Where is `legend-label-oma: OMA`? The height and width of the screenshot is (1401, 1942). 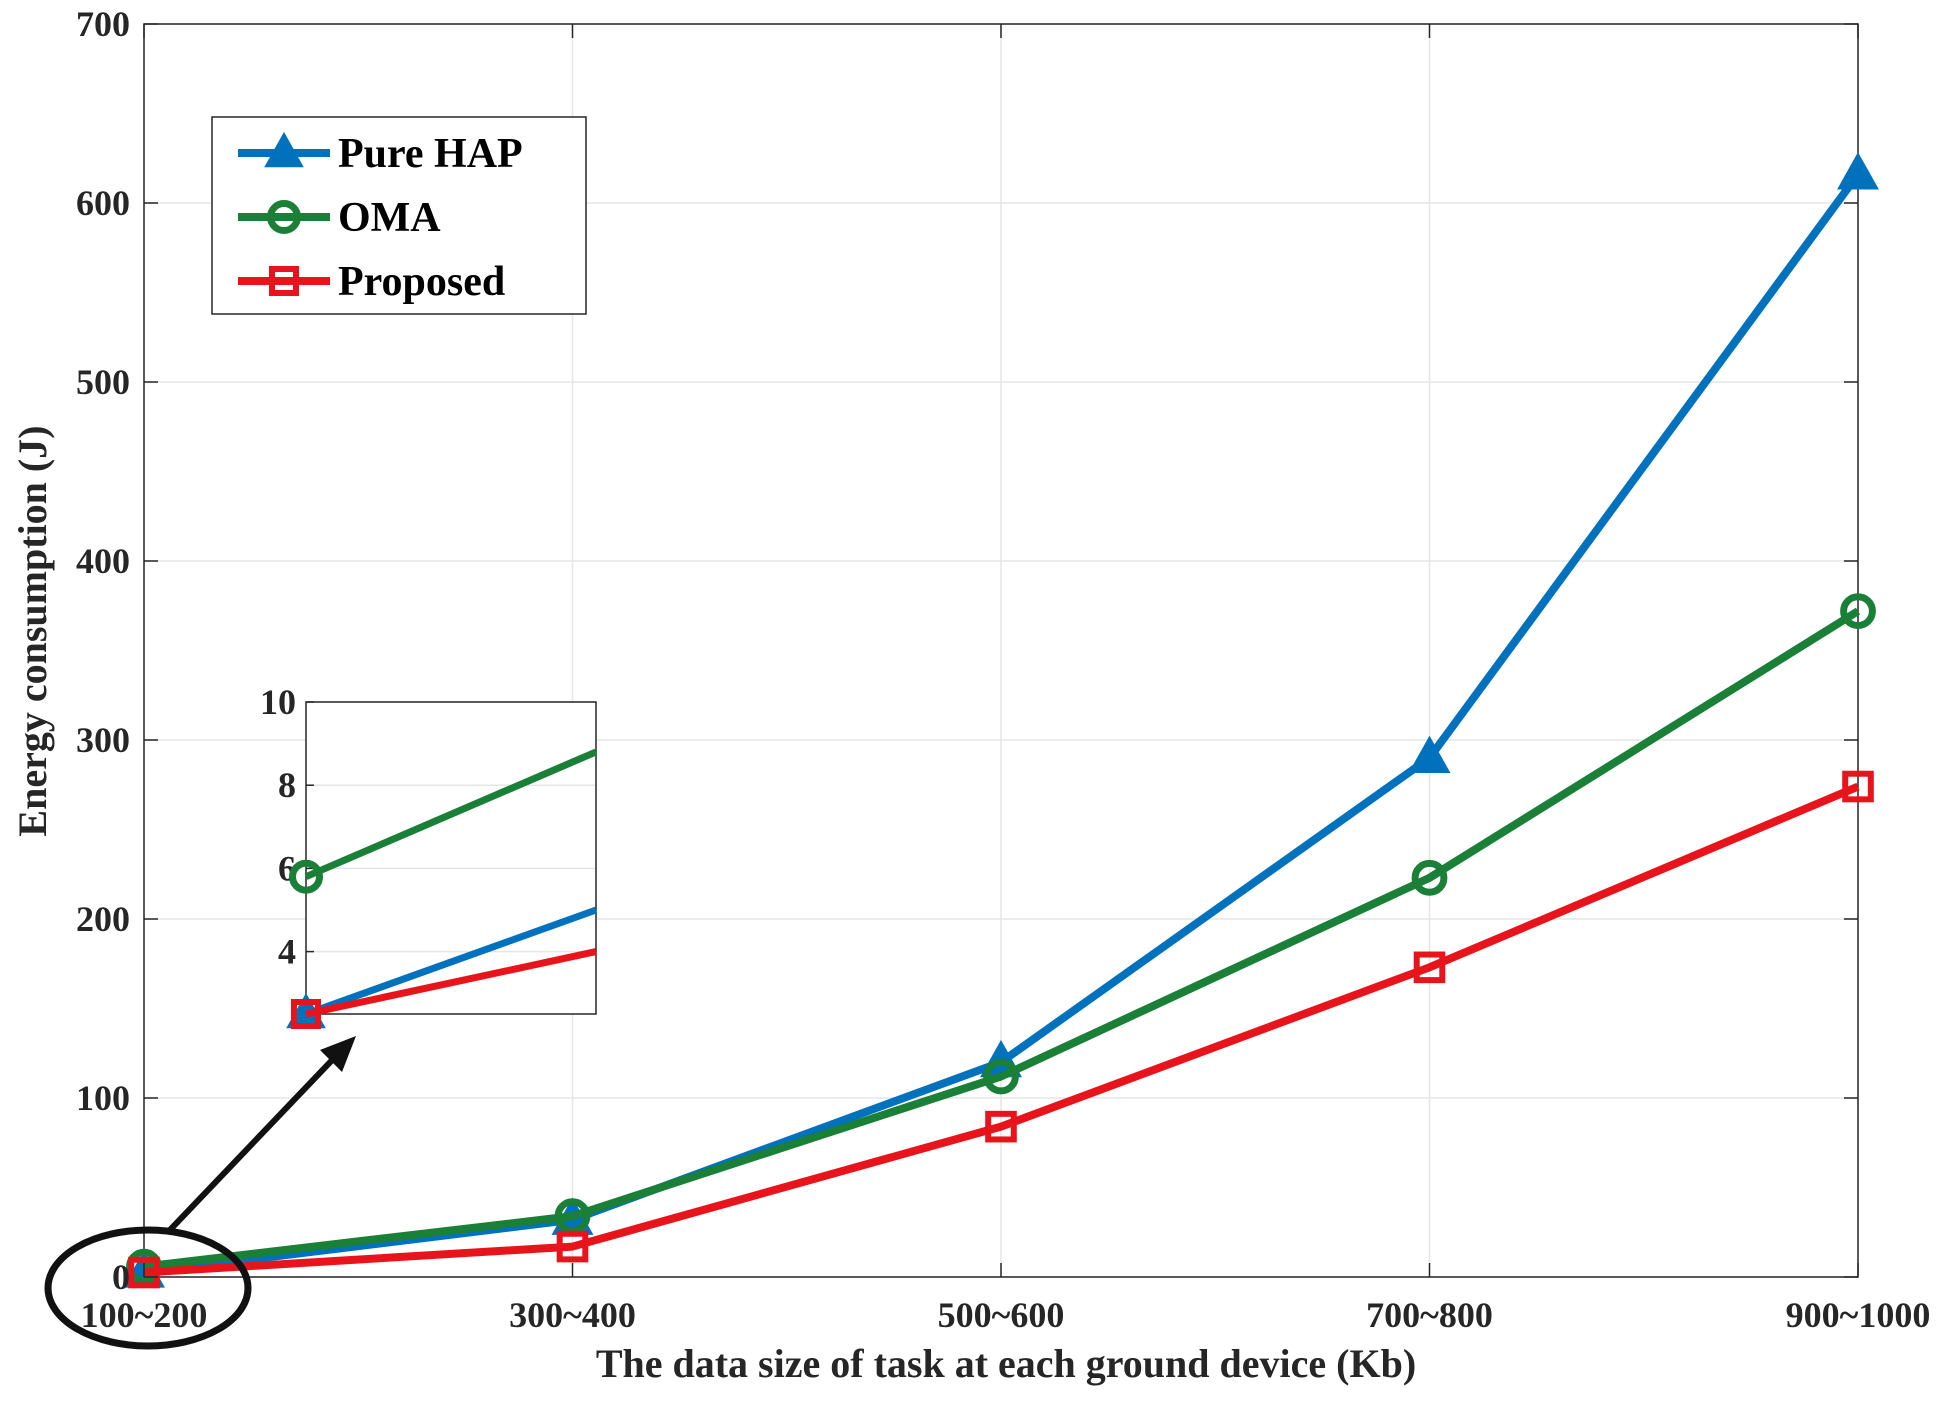 legend-label-oma: OMA is located at coordinates (389, 218).